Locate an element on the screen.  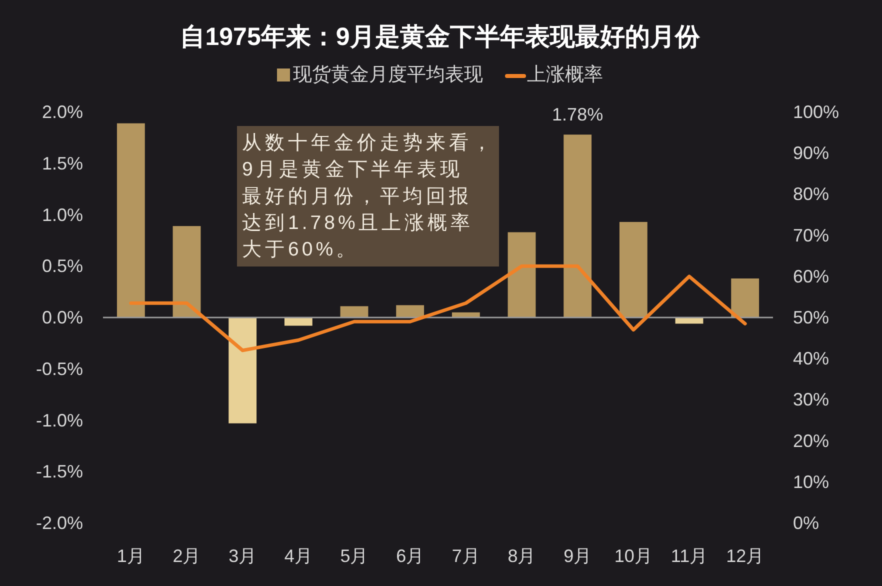
x-tick-label: 5月 is located at coordinates (354, 556).